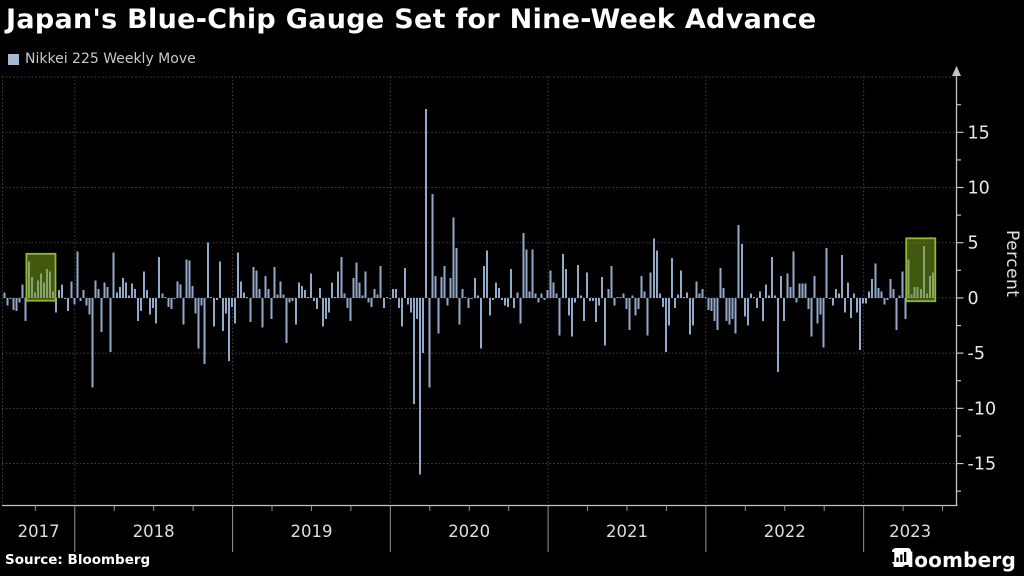 The image size is (1024, 576). What do you see at coordinates (312, 531) in the screenshot?
I see `year-label: 2019` at bounding box center [312, 531].